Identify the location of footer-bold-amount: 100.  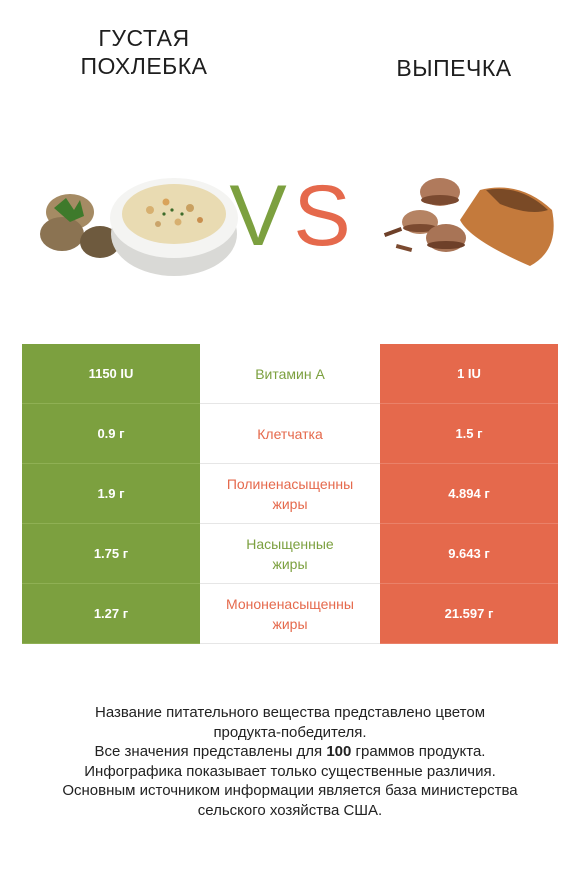
(339, 751).